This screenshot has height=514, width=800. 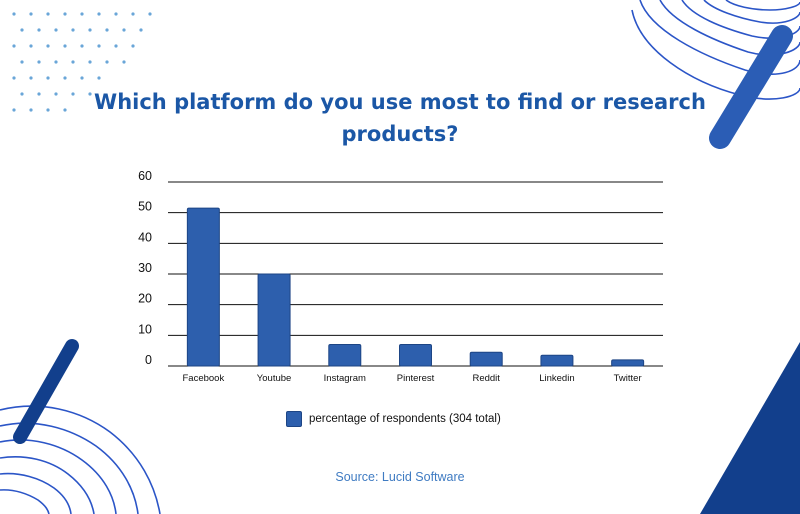 What do you see at coordinates (486, 378) in the screenshot?
I see `x-tick-label: Reddit` at bounding box center [486, 378].